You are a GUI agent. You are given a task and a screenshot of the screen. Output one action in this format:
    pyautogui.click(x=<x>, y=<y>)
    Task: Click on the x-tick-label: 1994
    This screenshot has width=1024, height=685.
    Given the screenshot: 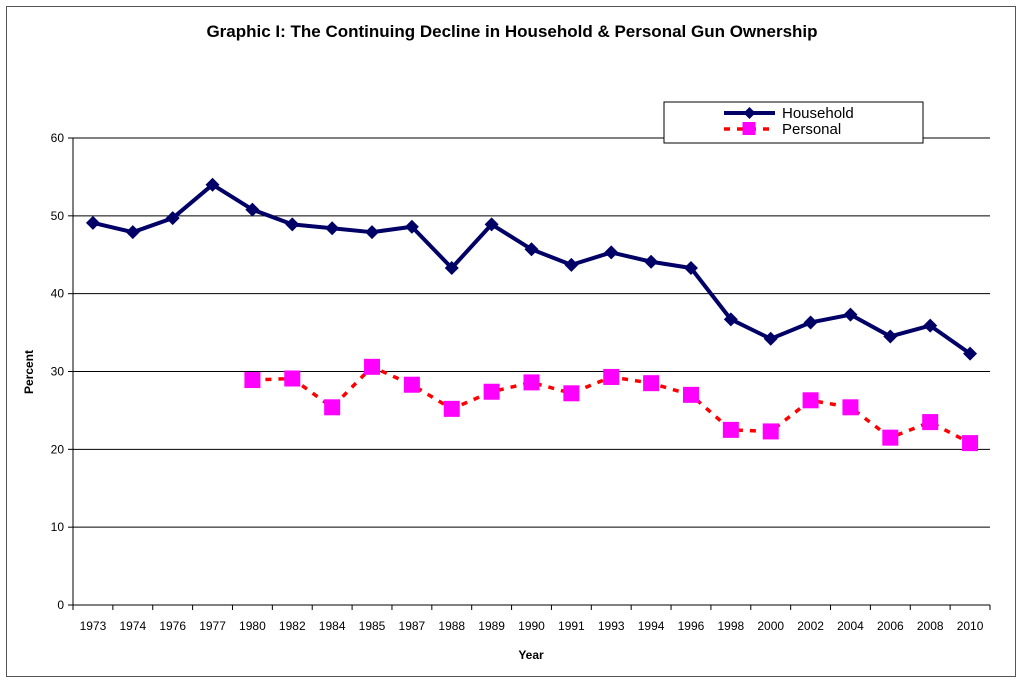 What is the action you would take?
    pyautogui.click(x=651, y=626)
    